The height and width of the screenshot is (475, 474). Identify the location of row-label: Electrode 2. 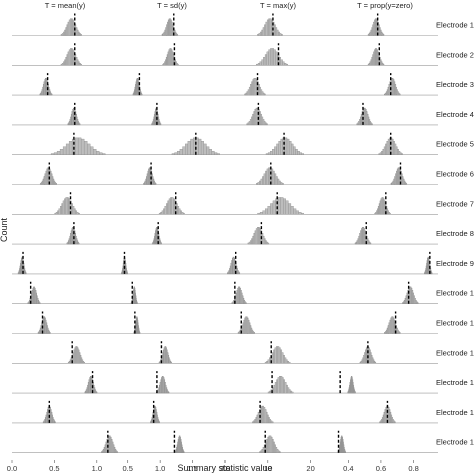
(455, 54).